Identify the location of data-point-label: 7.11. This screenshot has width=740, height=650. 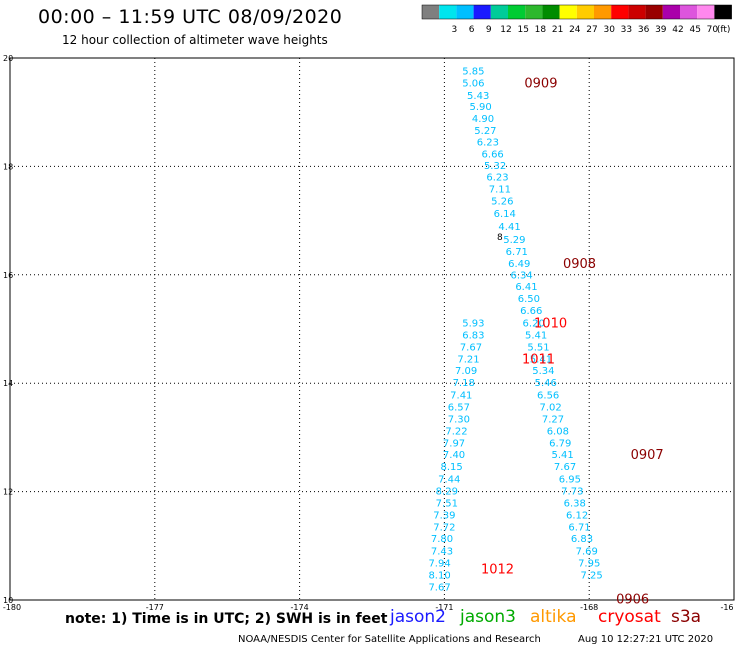
(500, 190).